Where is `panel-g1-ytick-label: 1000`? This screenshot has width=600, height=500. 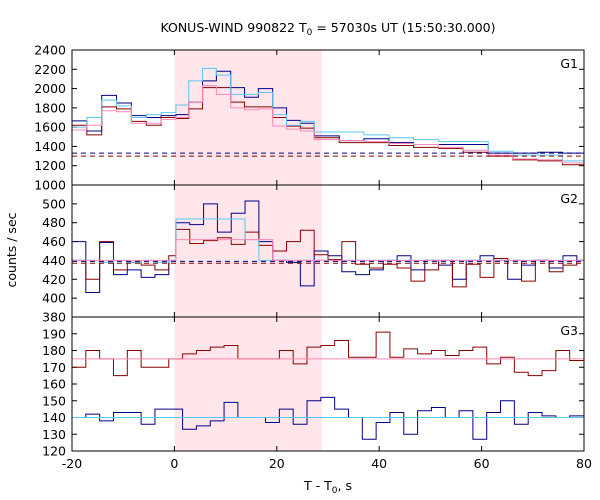 panel-g1-ytick-label: 1000 is located at coordinates (50, 185).